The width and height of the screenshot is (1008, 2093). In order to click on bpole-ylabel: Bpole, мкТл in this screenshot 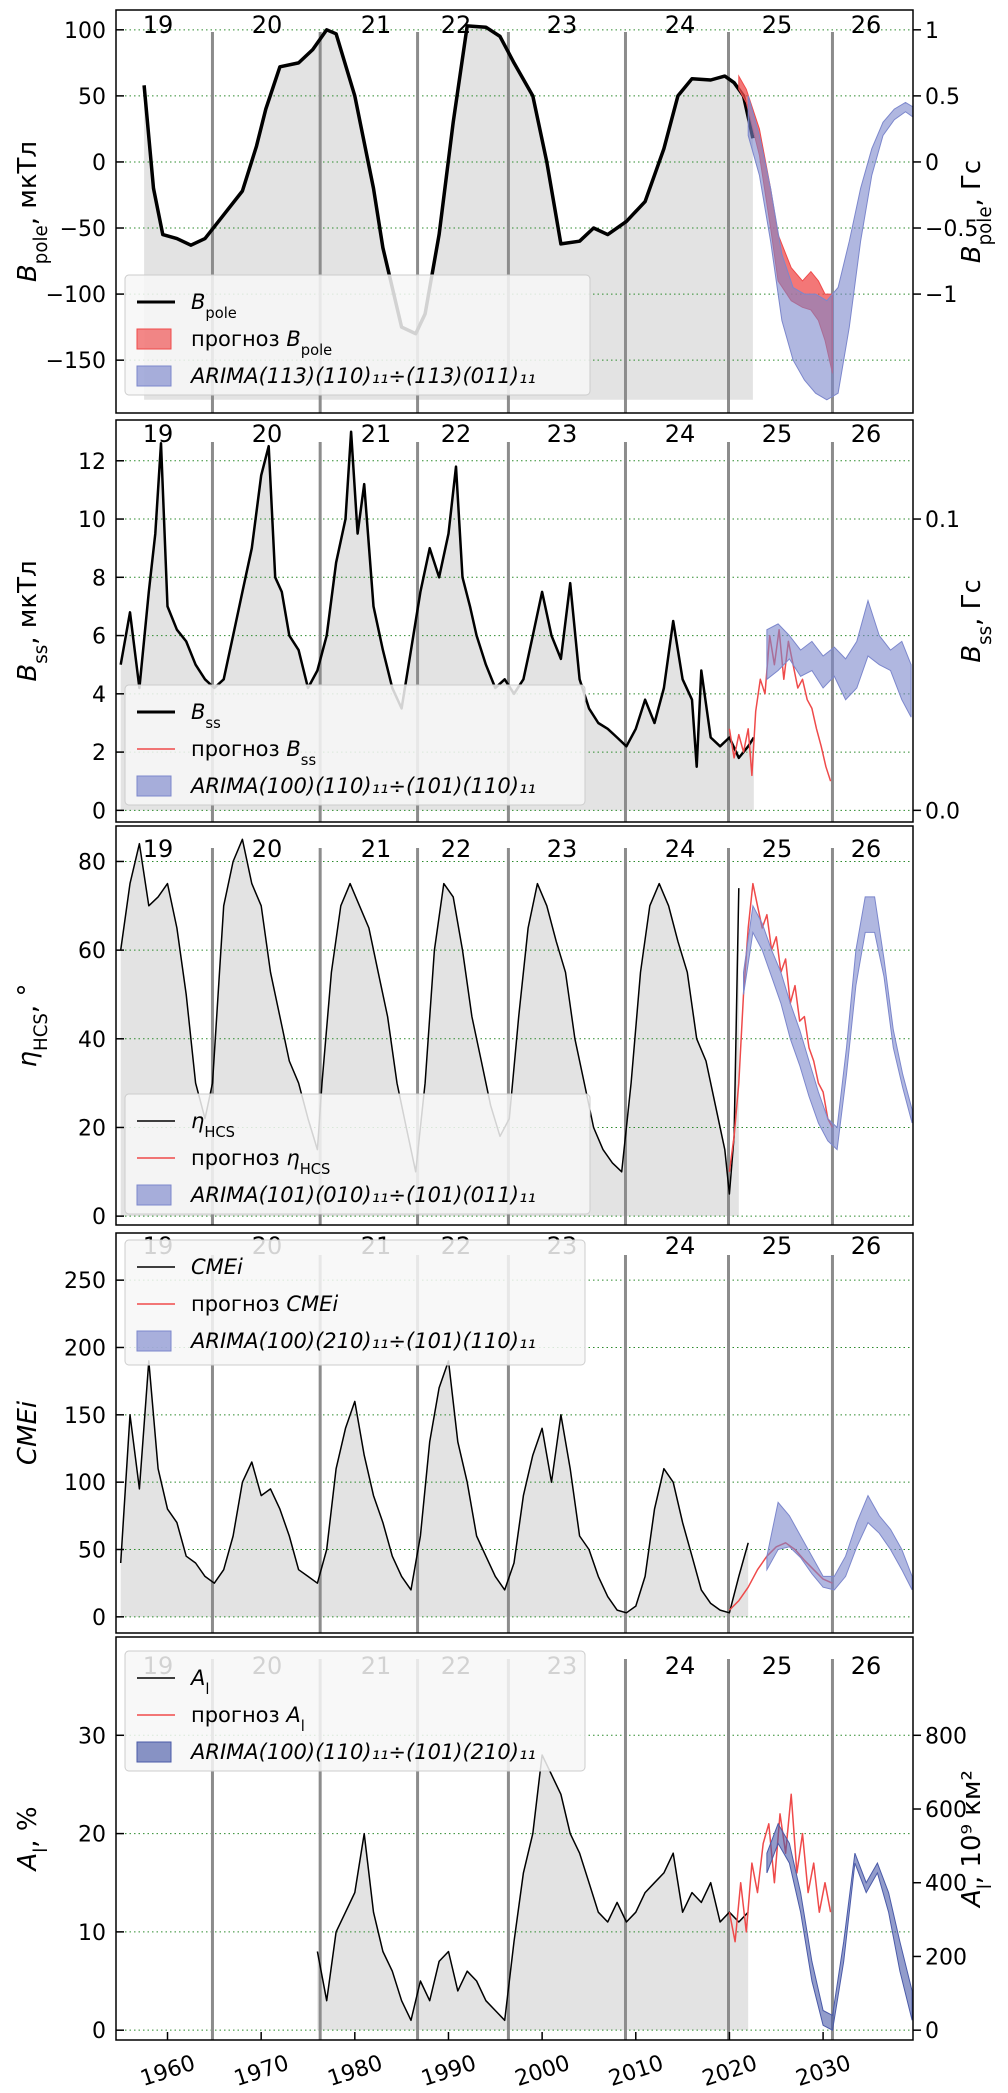, I will do `click(32, 211)`.